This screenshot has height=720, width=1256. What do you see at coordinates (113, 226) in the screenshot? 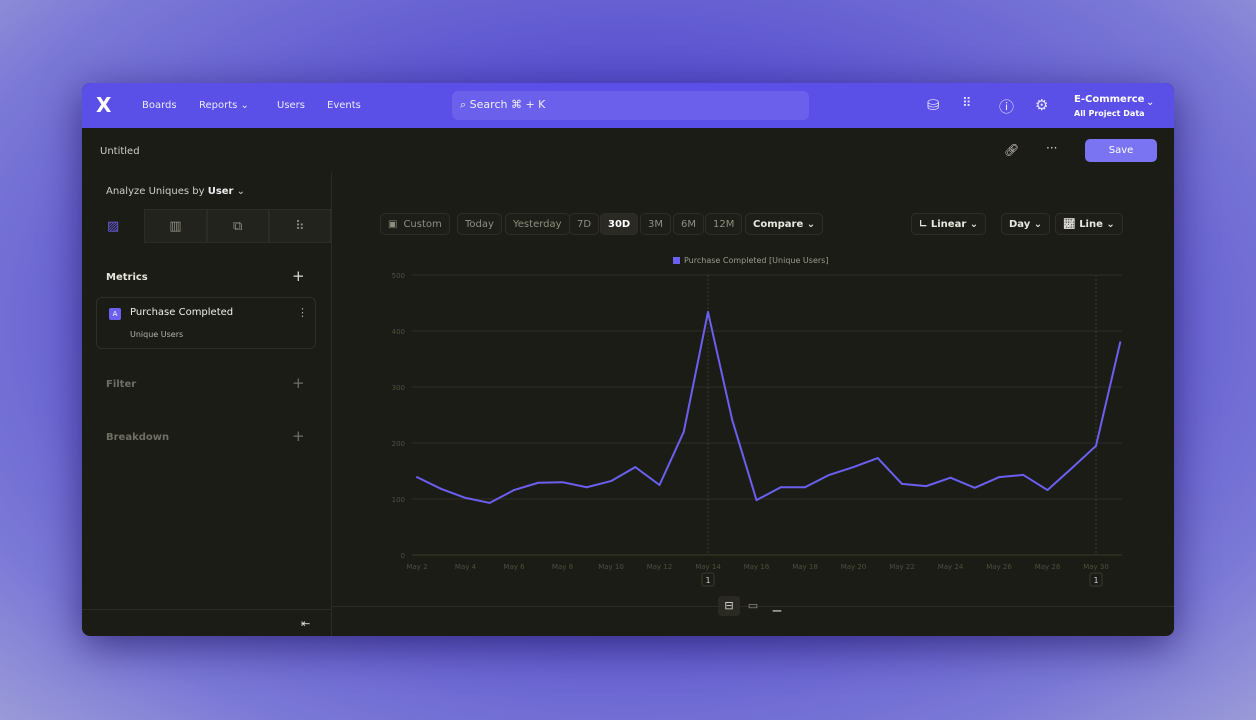
I see `tab-insights-icon: ▨` at bounding box center [113, 226].